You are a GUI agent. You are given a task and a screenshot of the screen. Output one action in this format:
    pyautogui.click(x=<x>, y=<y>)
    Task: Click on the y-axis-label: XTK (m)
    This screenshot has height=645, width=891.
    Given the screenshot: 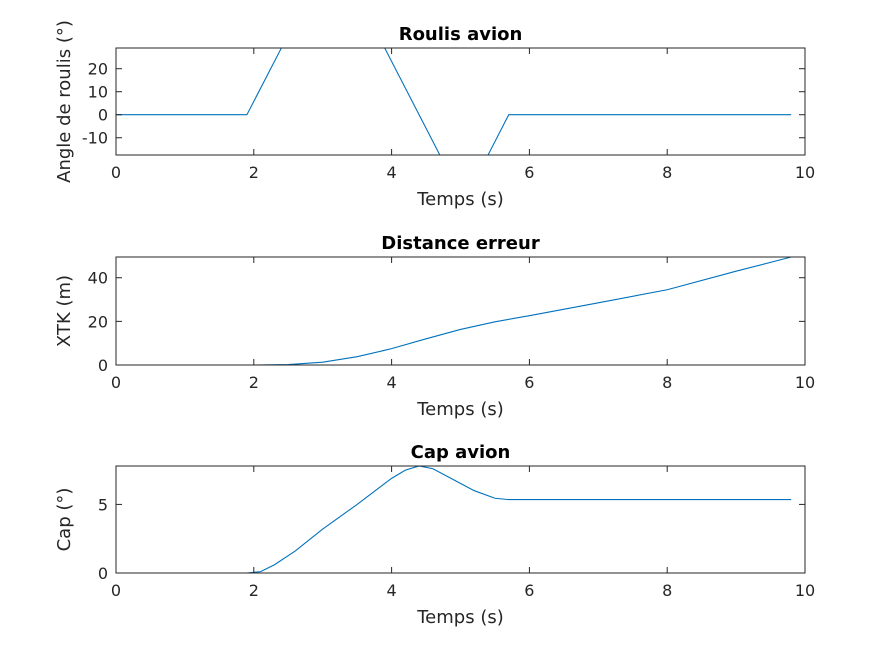 What is the action you would take?
    pyautogui.click(x=64, y=311)
    